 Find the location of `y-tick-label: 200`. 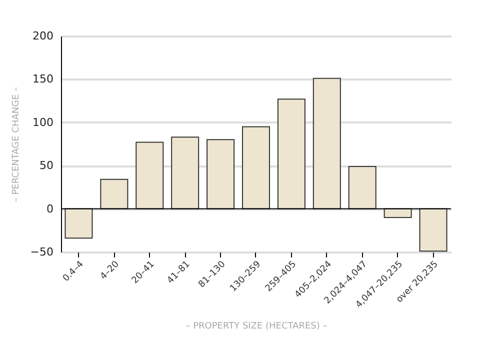

y-tick-label: 200 is located at coordinates (43, 36).